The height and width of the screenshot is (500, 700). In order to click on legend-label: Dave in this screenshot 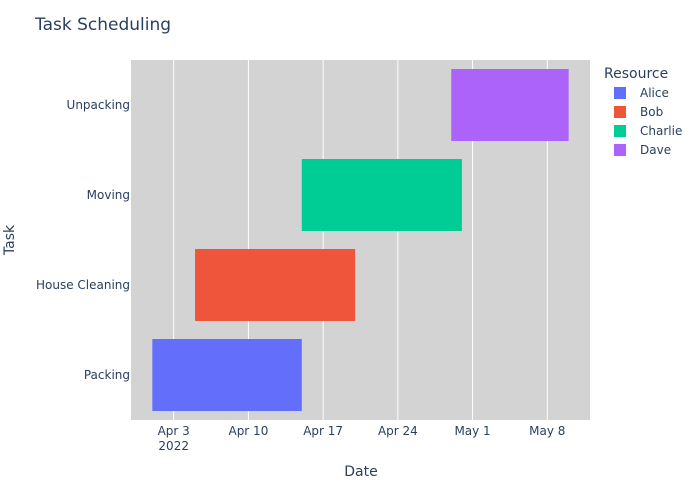, I will do `click(655, 150)`.